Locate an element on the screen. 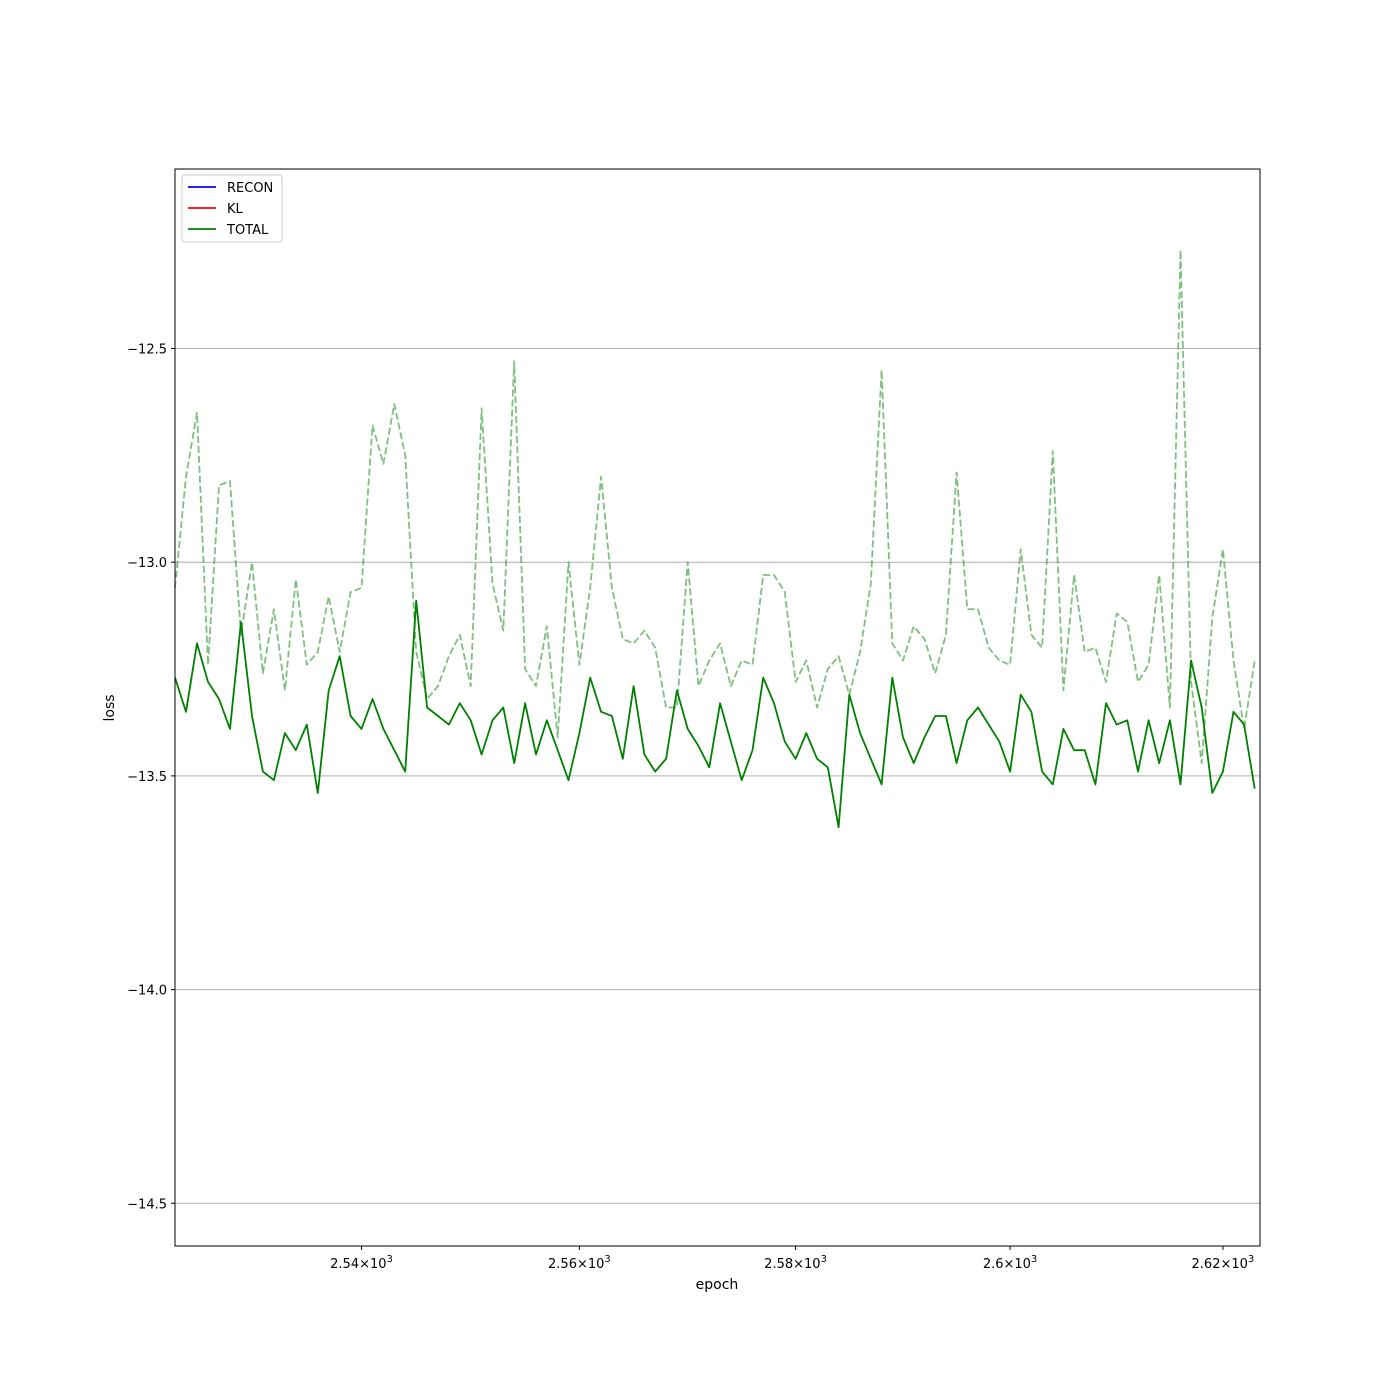 Image resolution: width=1400 pixels, height=1400 pixels. legend-label-kl: KL is located at coordinates (235, 209).